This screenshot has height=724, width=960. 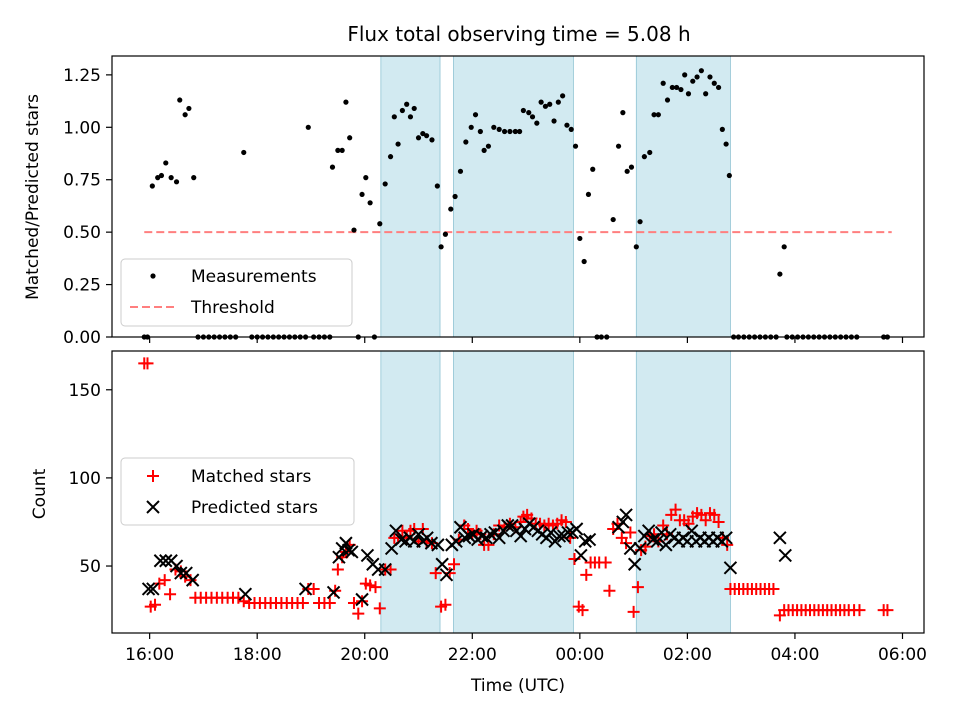 What do you see at coordinates (364, 655) in the screenshot?
I see `xtick-label: 20:00` at bounding box center [364, 655].